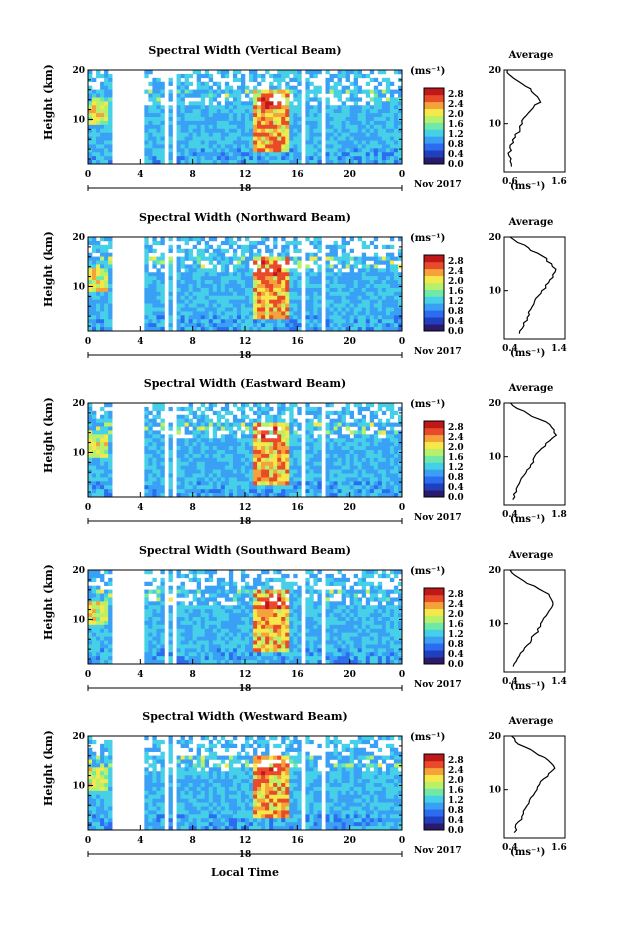  I want to click on colorbar-tick-label: 0.0, so click(456, 165).